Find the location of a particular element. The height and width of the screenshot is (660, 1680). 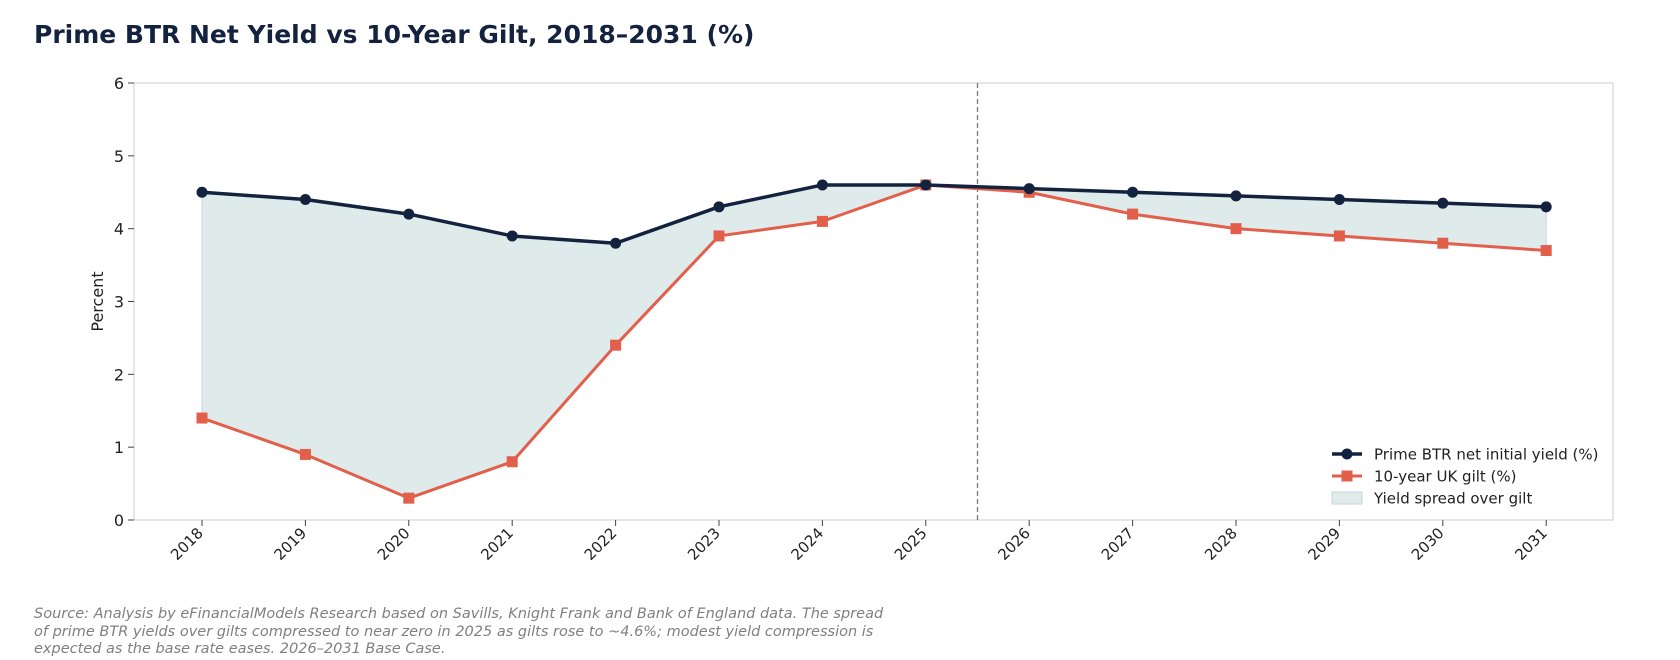

x-tick-label: 2019 is located at coordinates (290, 544).